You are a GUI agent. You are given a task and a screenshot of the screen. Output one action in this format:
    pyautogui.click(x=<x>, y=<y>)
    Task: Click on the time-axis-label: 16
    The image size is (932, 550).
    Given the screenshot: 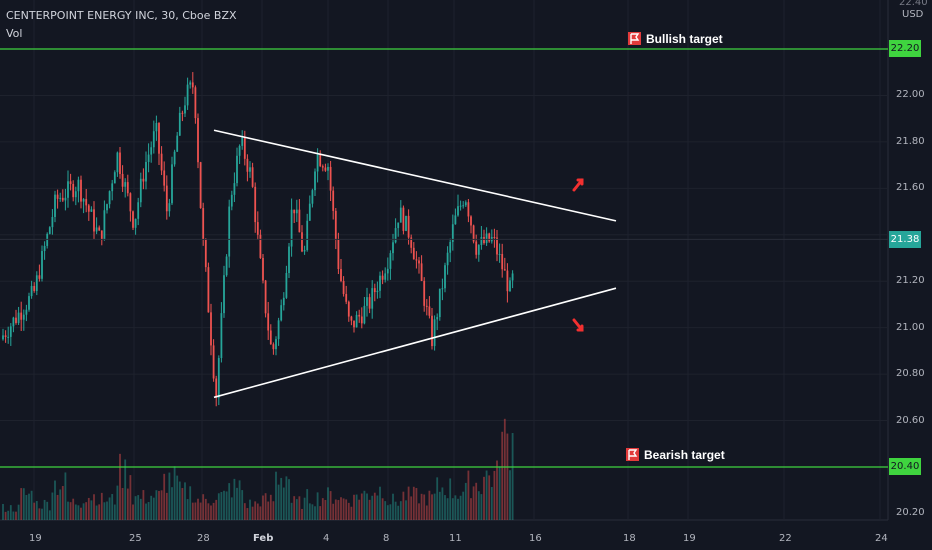 What is the action you would take?
    pyautogui.click(x=535, y=538)
    